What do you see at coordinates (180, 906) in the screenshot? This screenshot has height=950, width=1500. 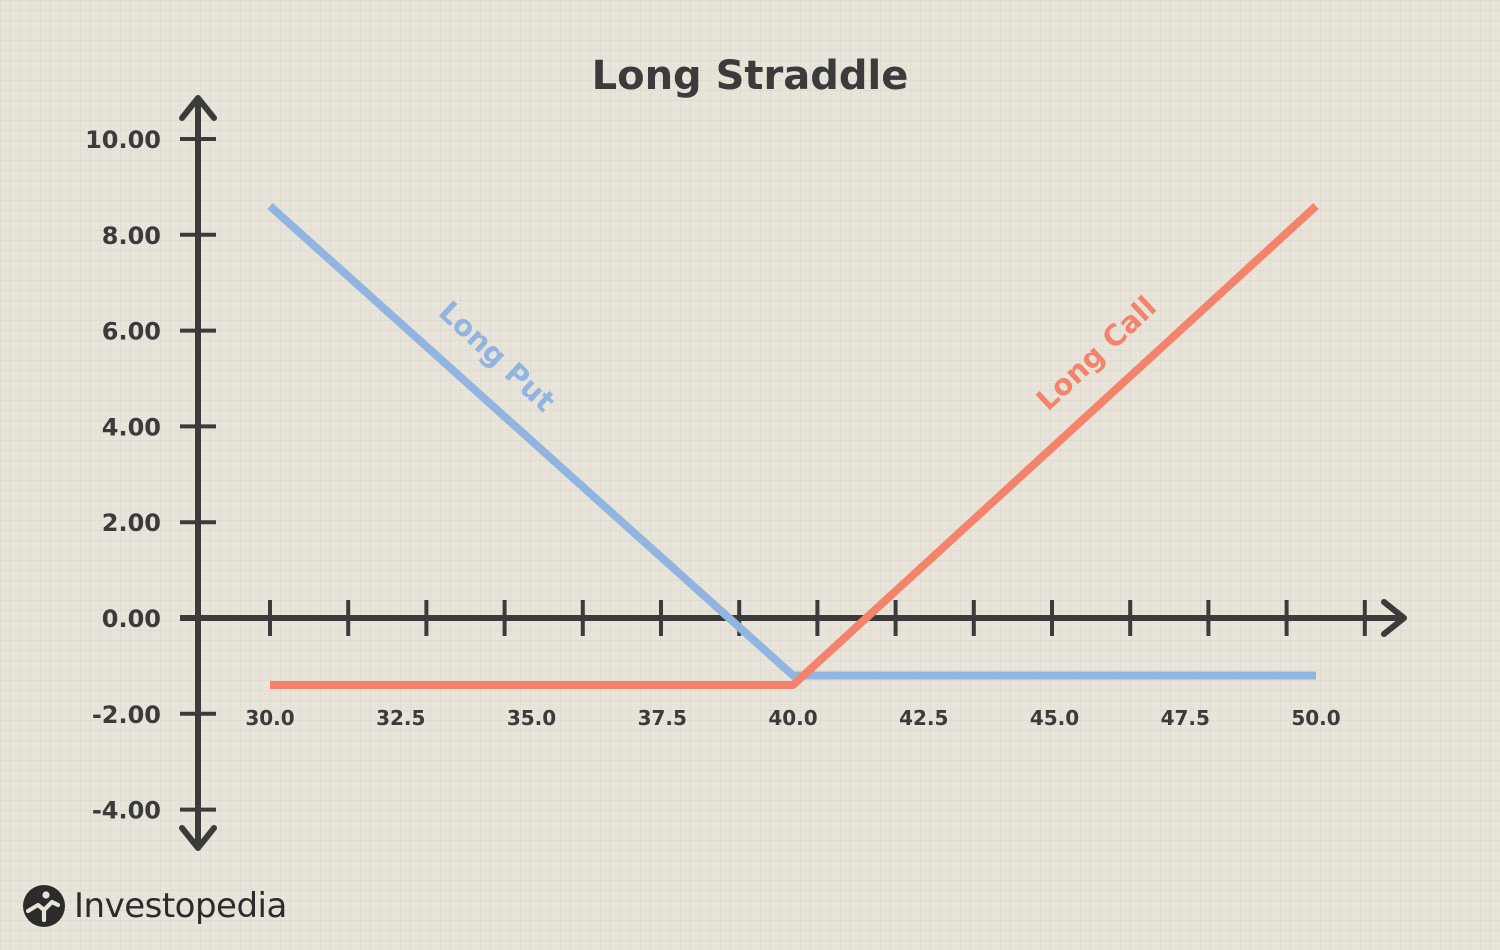 I see `investopedia-logo-text: Investopedia` at bounding box center [180, 906].